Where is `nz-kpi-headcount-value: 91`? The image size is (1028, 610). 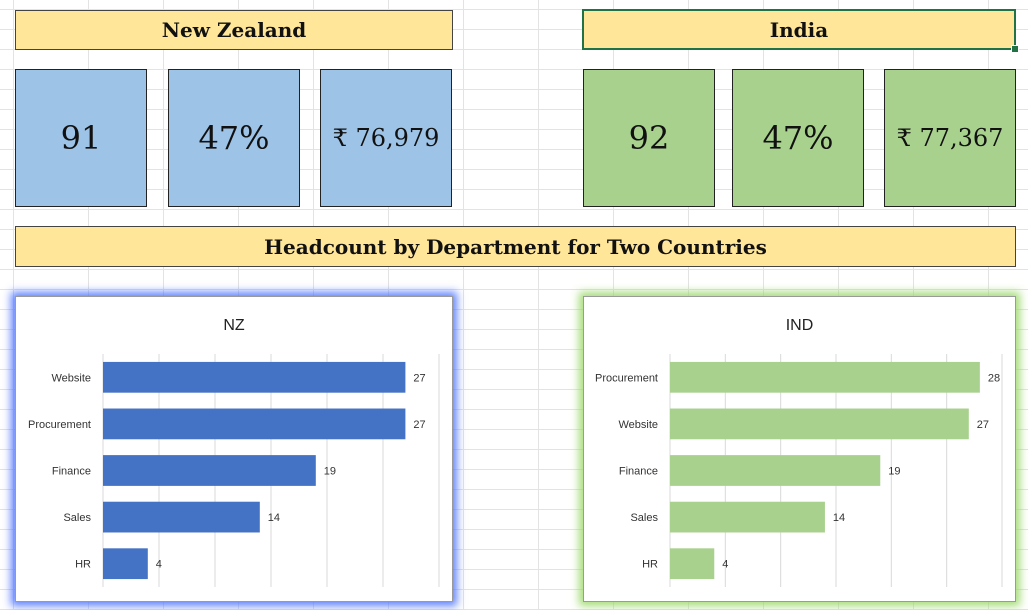 nz-kpi-headcount-value: 91 is located at coordinates (81, 138).